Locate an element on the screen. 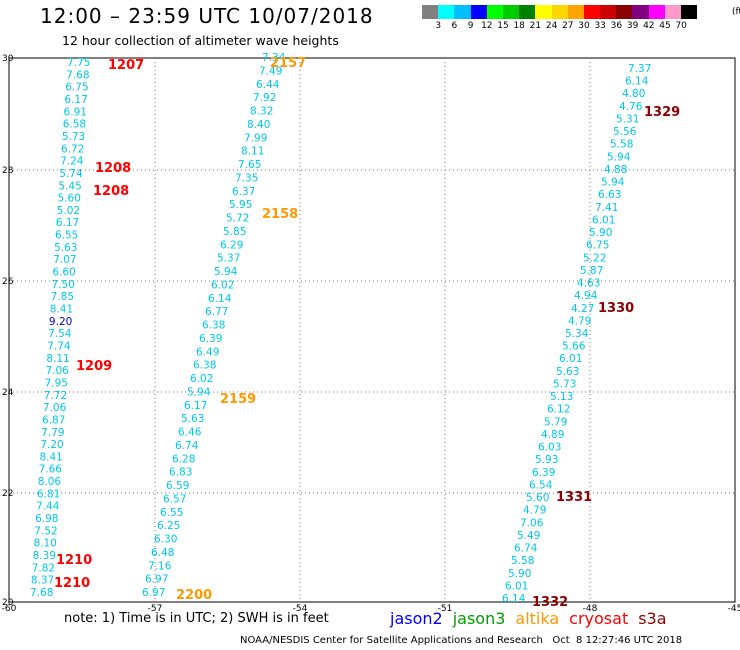 The width and height of the screenshot is (740, 650). satellite-legend: jason2 jason3 altika cryosat s3a is located at coordinates (528, 618).